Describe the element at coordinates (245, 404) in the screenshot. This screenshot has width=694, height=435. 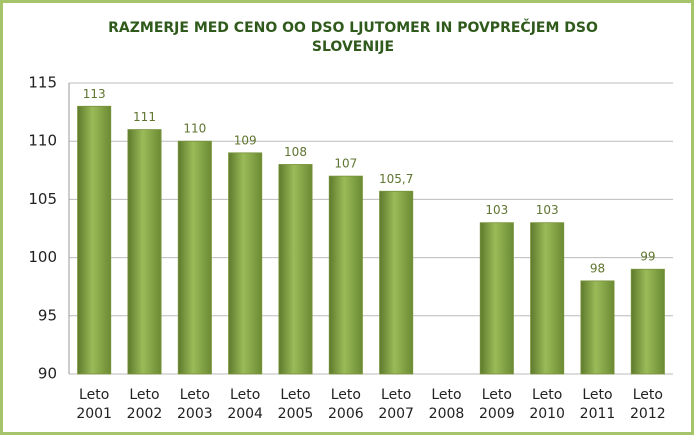
I see `x-tick-label: Leto 2004` at that location.